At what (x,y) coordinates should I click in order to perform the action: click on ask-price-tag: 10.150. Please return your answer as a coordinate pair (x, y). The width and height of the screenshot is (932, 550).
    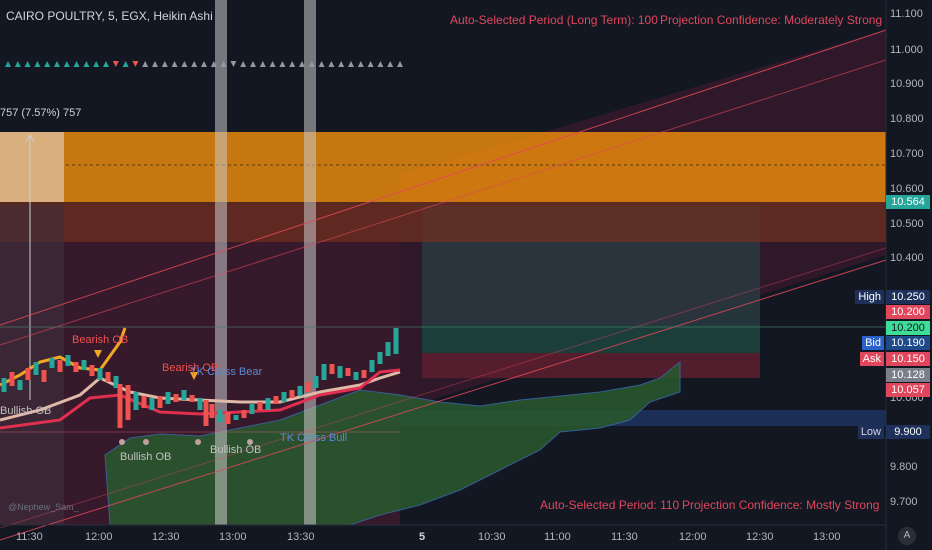
    Looking at the image, I should click on (908, 359).